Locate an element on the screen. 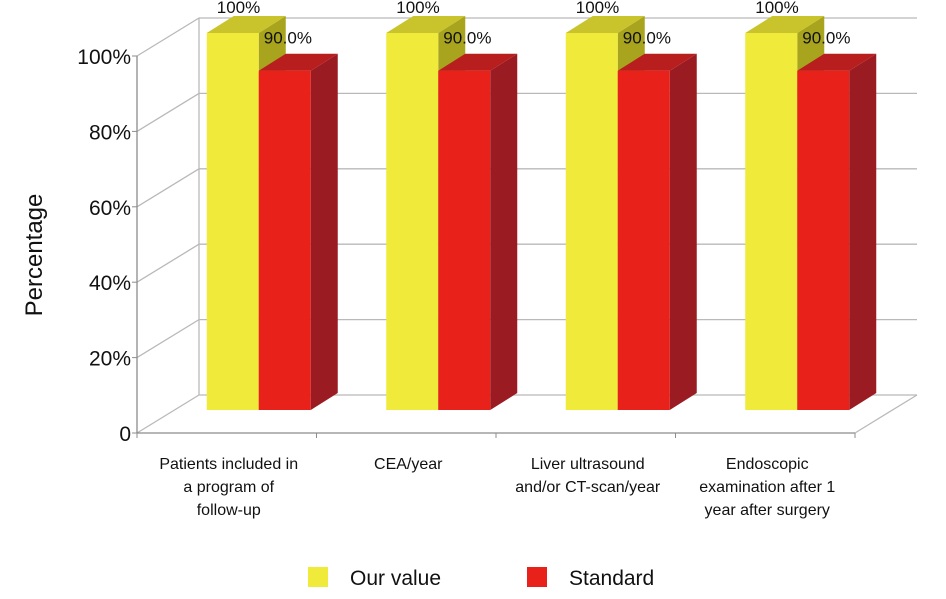 The image size is (946, 599). category-label: examination after 1 is located at coordinates (767, 487).